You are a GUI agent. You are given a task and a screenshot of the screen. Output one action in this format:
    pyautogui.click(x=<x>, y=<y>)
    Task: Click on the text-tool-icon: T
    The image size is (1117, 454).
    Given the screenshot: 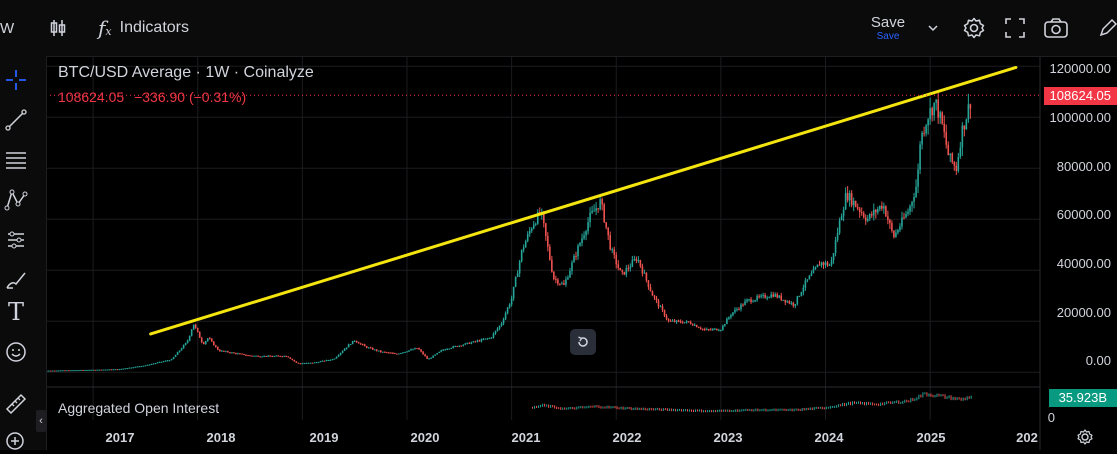 What is the action you would take?
    pyautogui.click(x=15, y=312)
    